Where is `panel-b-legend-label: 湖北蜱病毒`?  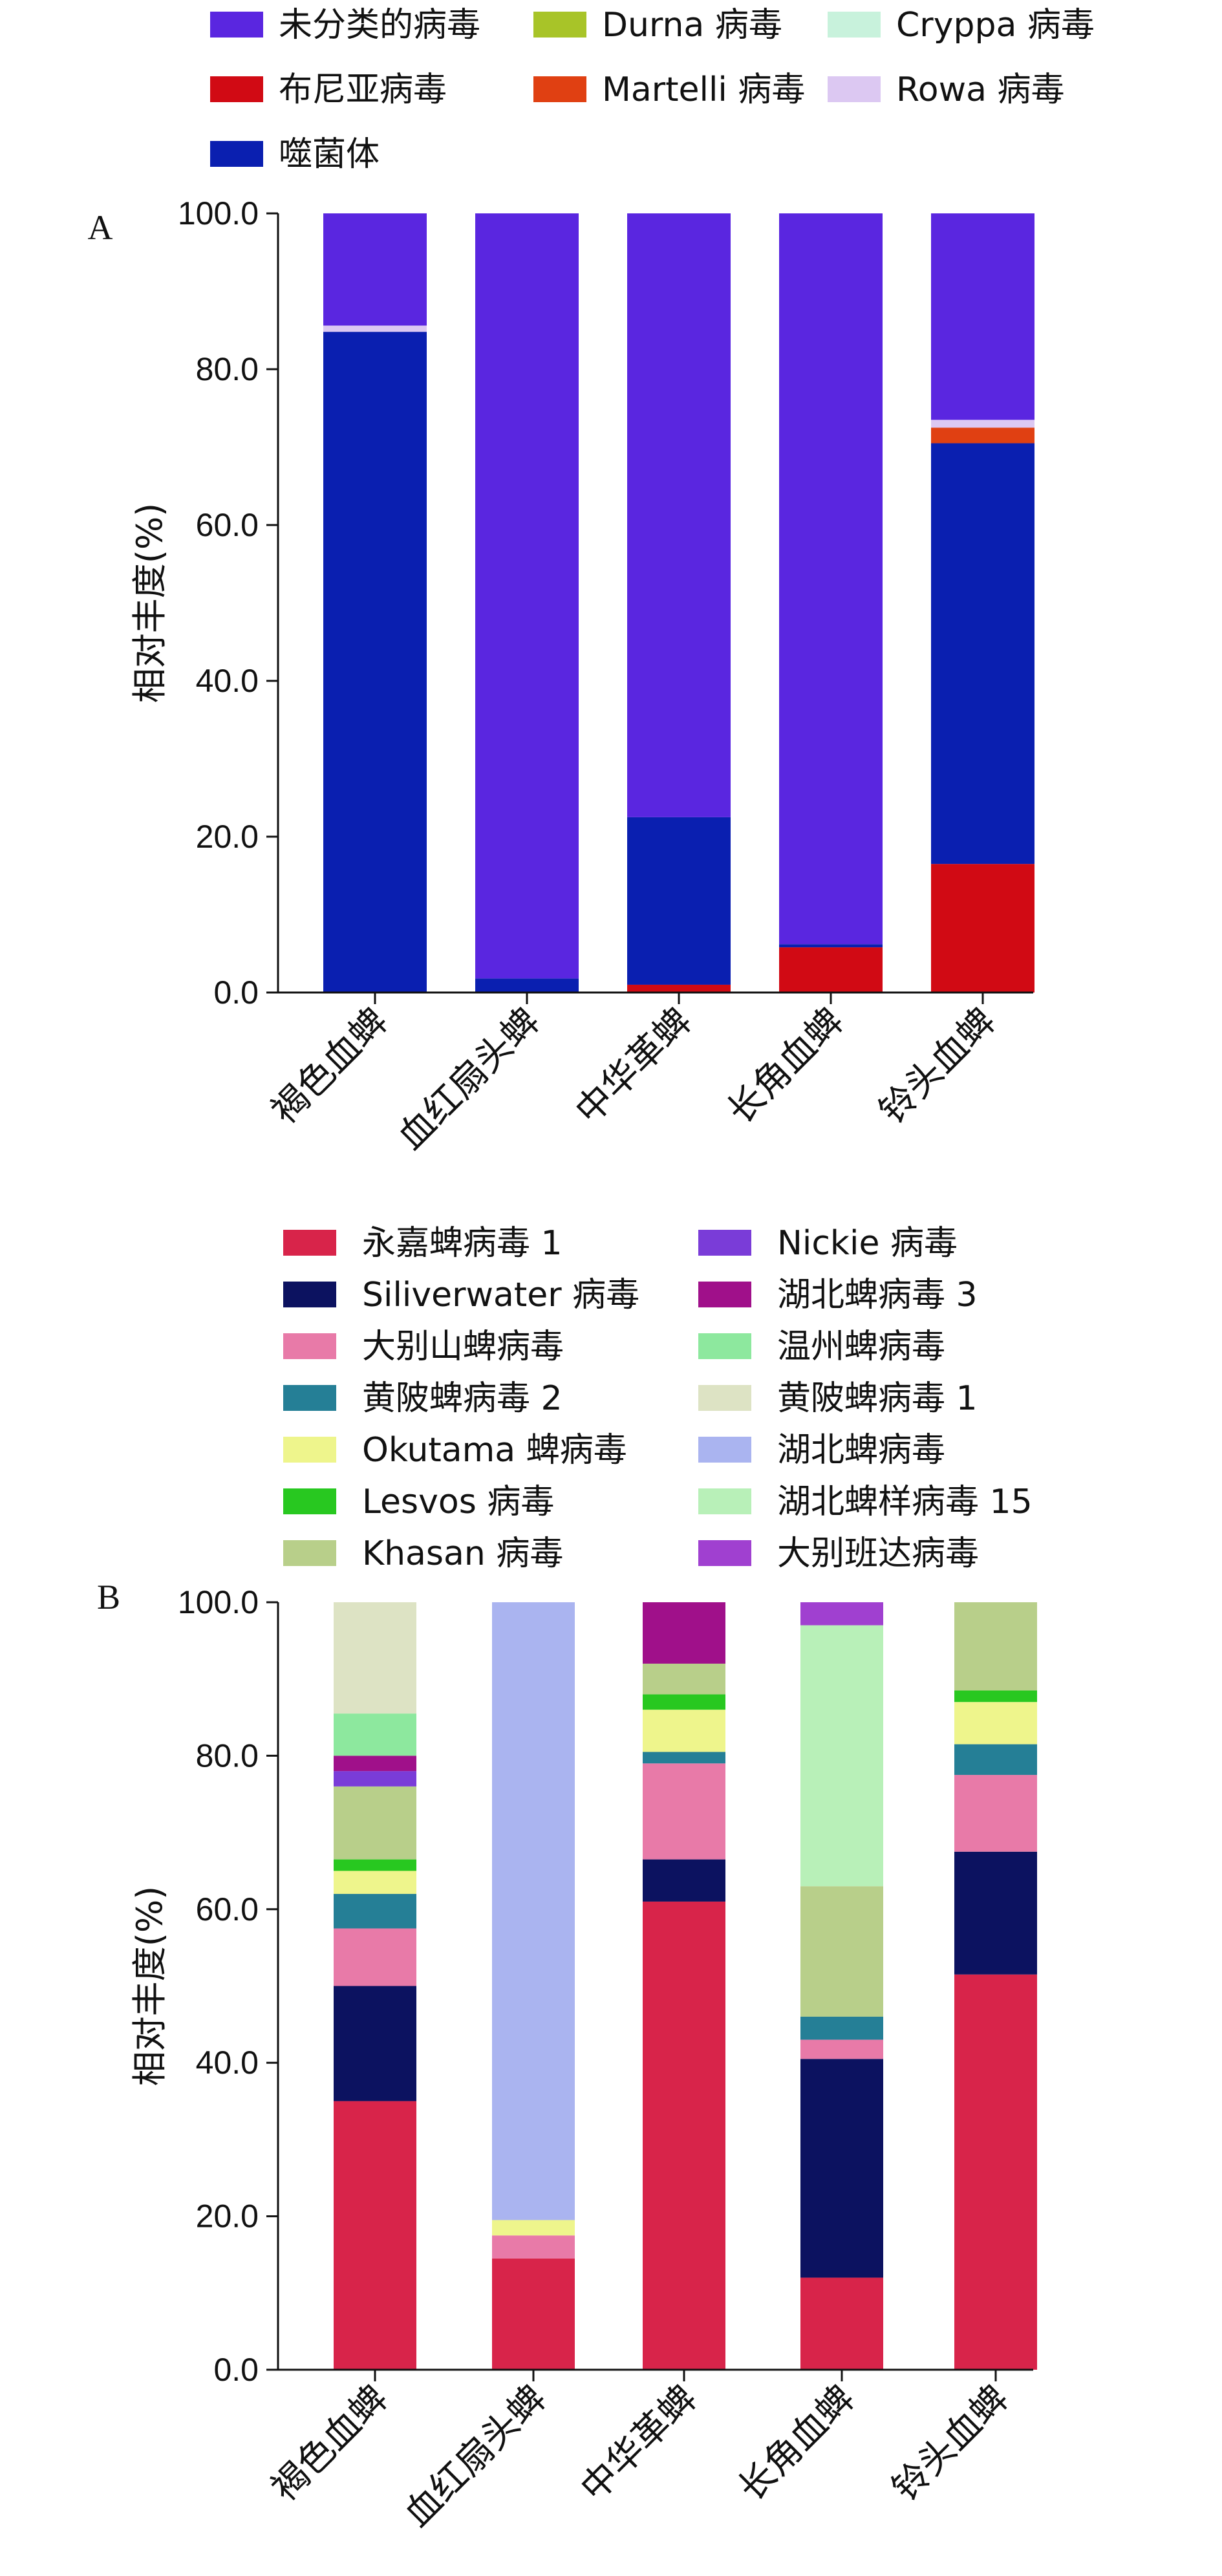
panel-b-legend-label: 湖北蜱病毒 is located at coordinates (861, 1451).